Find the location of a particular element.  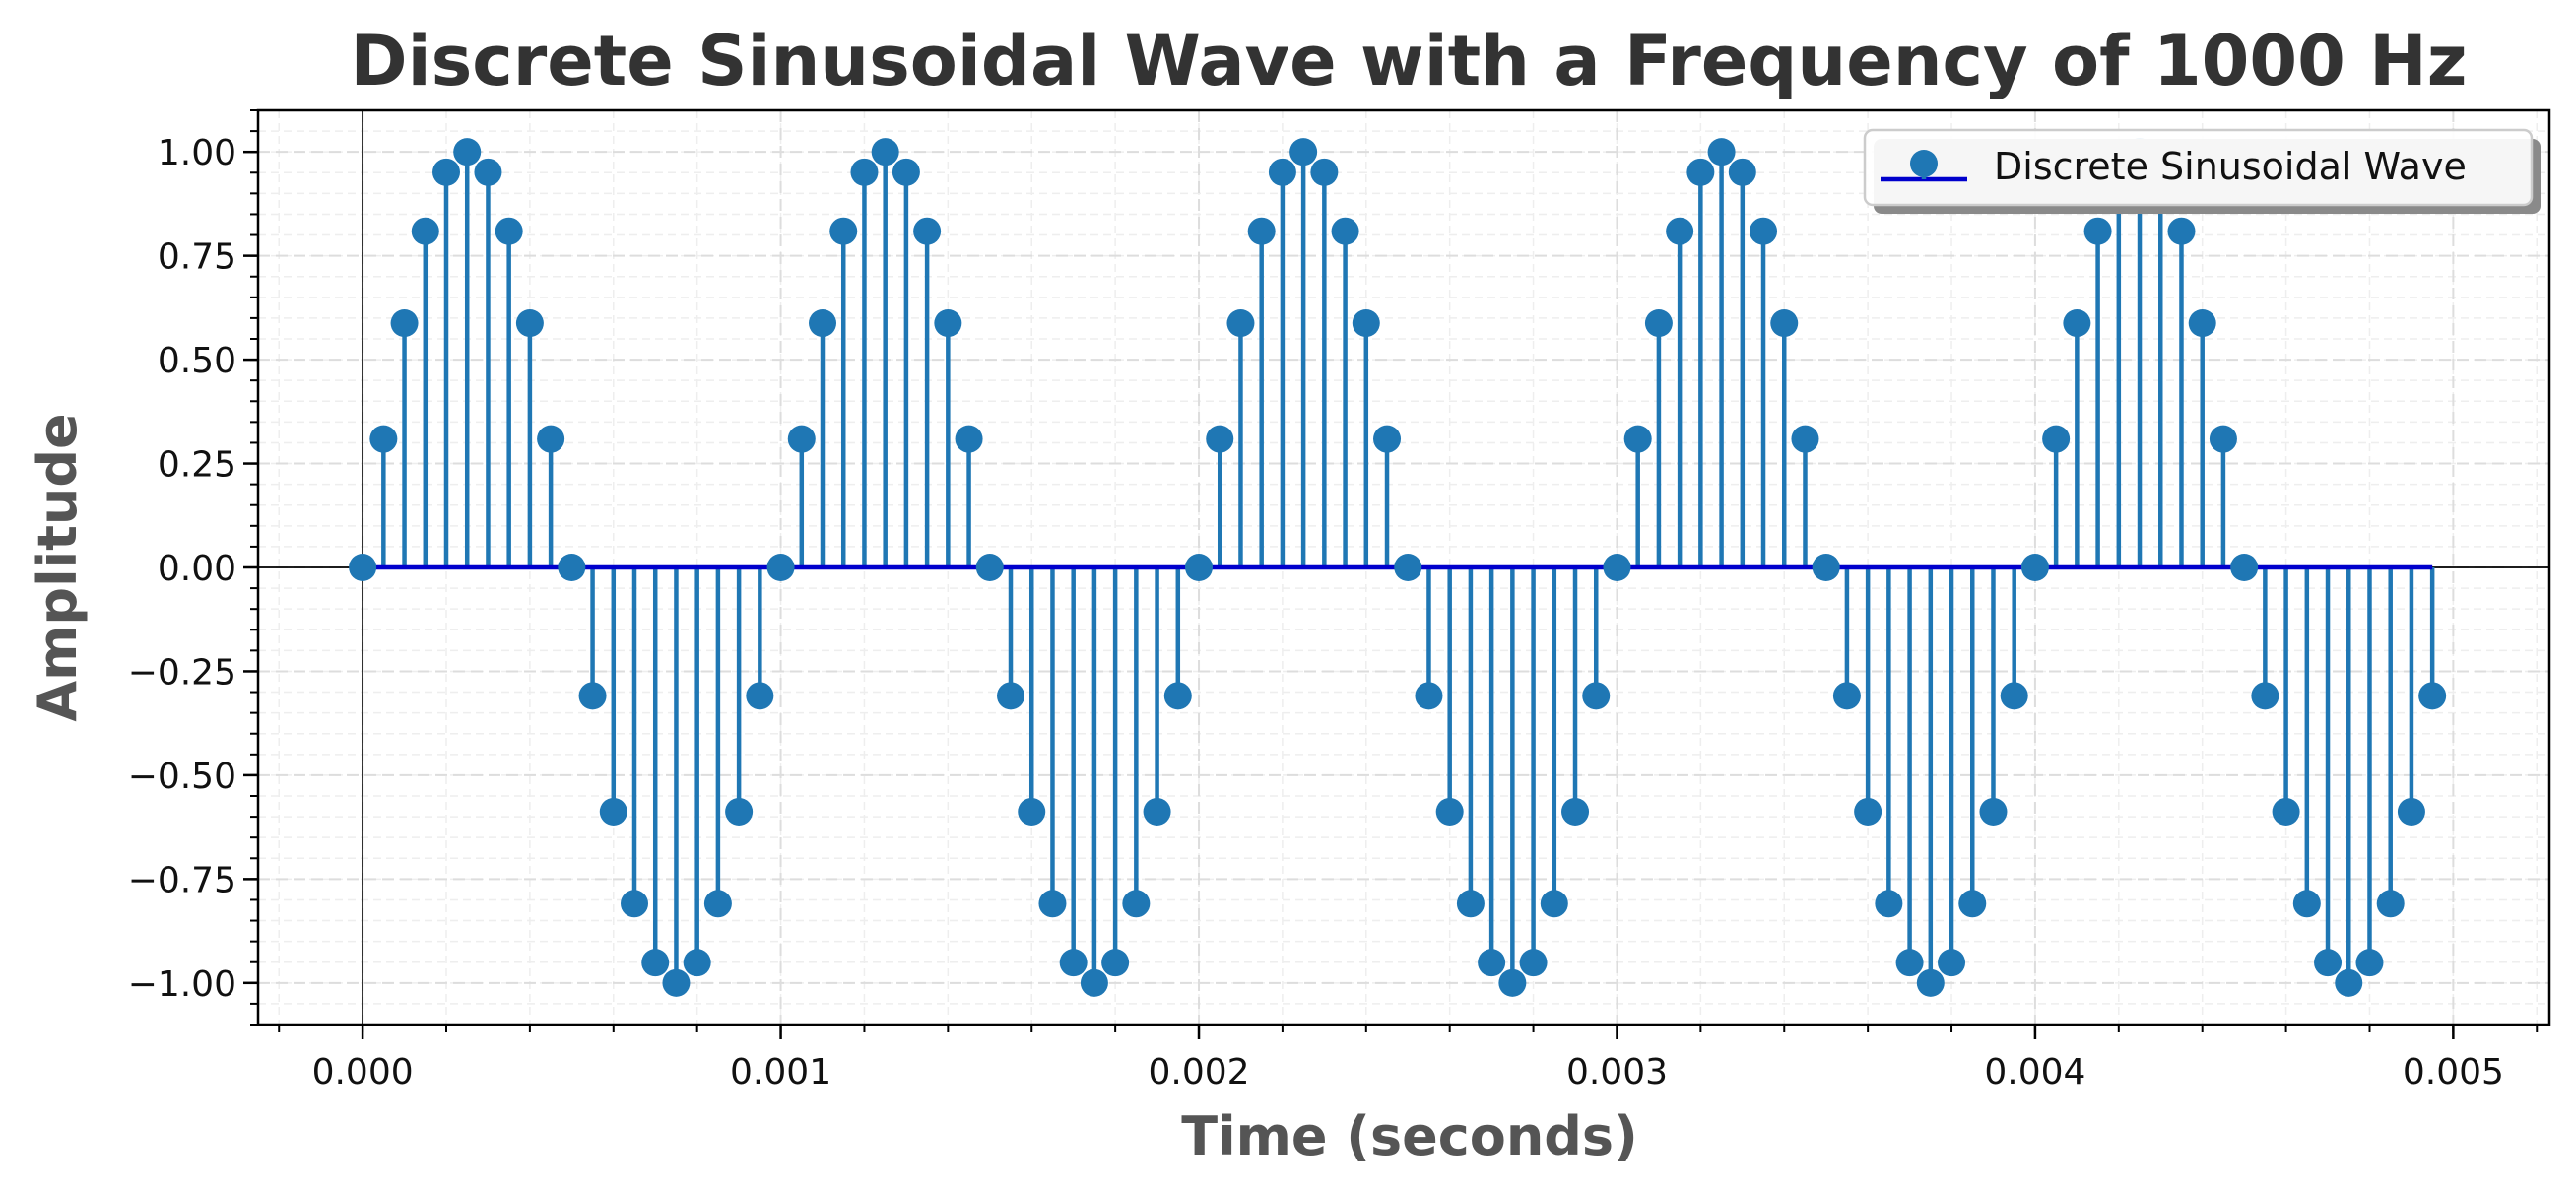

y-axis-label: Amplitude is located at coordinates (58, 567).